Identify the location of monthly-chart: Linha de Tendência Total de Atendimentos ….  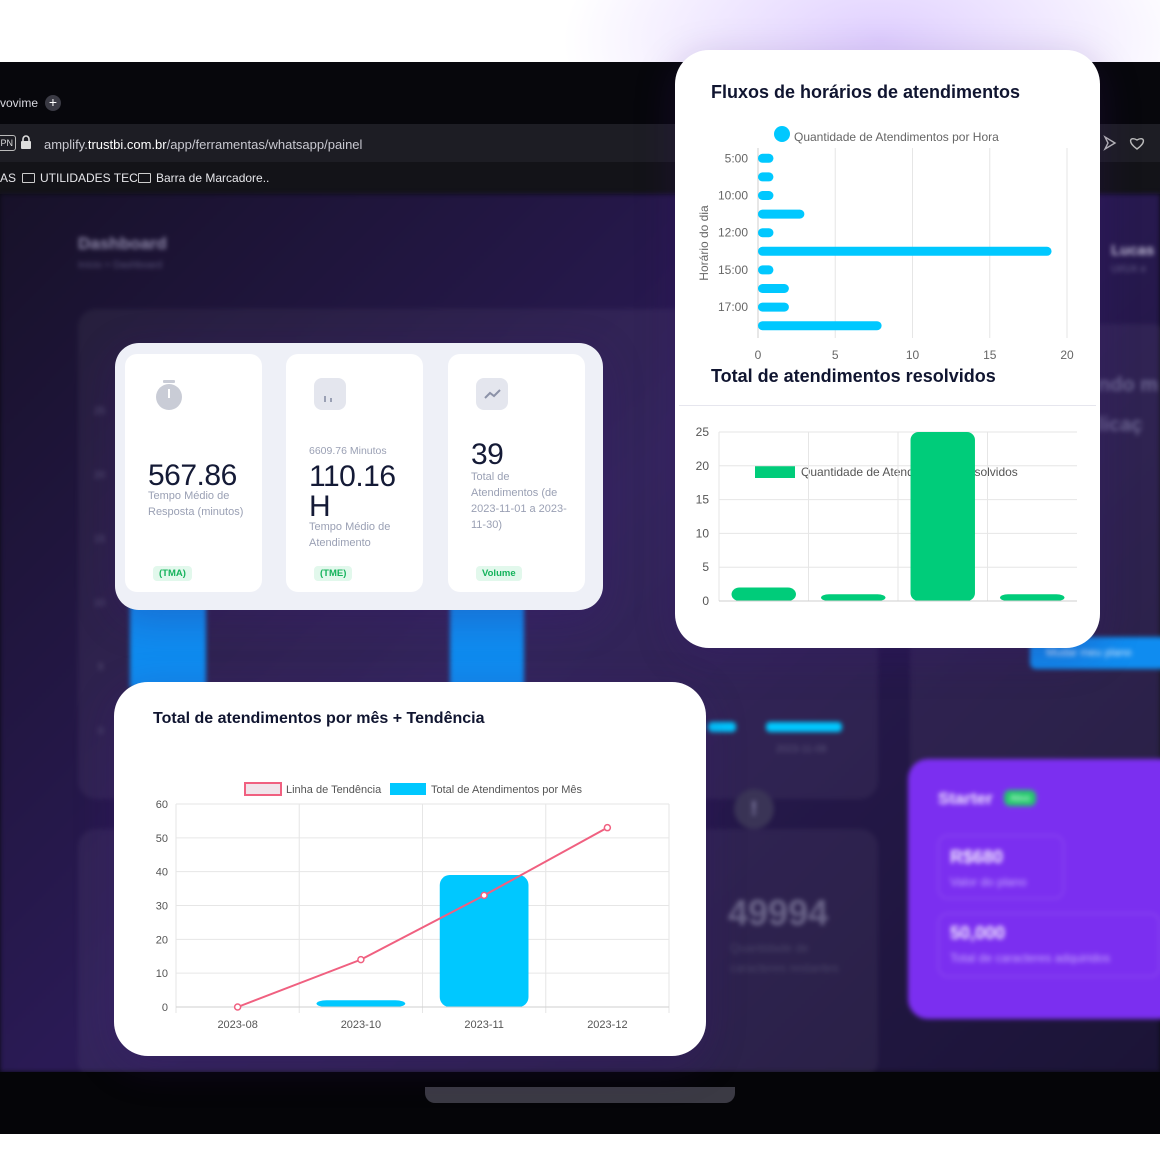
(413, 906).